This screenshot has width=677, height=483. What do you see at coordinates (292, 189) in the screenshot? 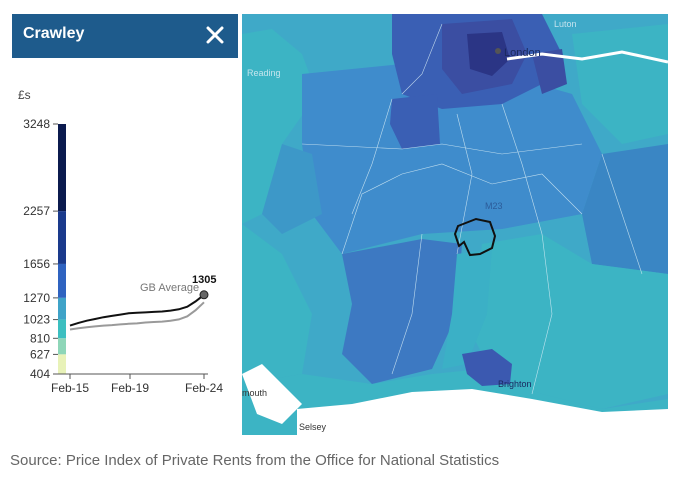
I see `region-bracknell` at bounding box center [292, 189].